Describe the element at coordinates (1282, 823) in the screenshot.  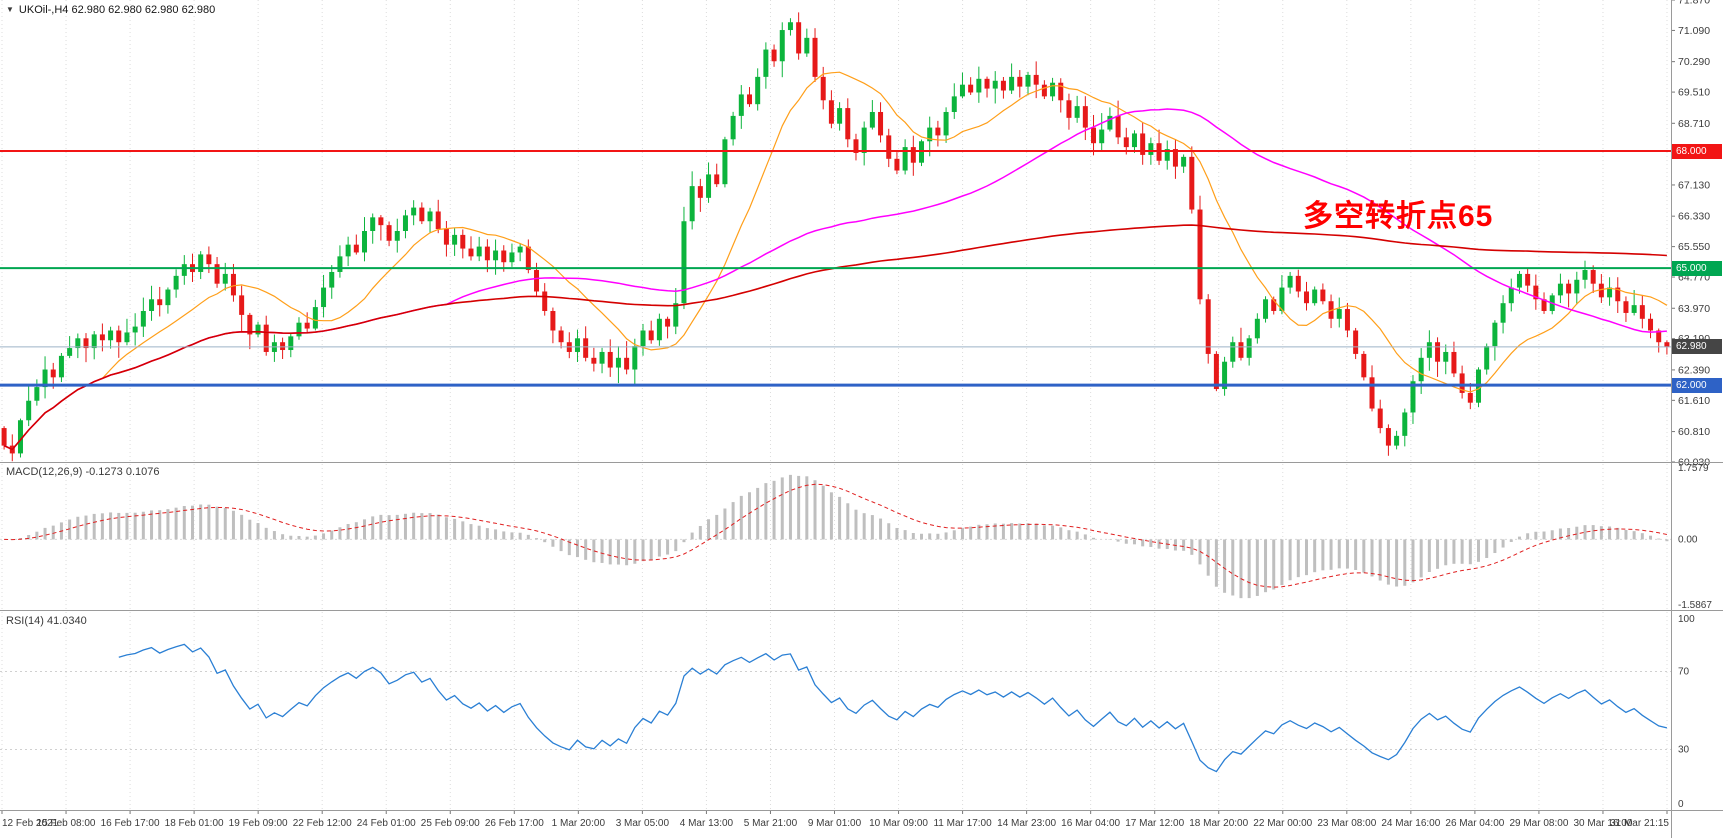
I see `svg-text: 22 Mar 00:00` at that location.